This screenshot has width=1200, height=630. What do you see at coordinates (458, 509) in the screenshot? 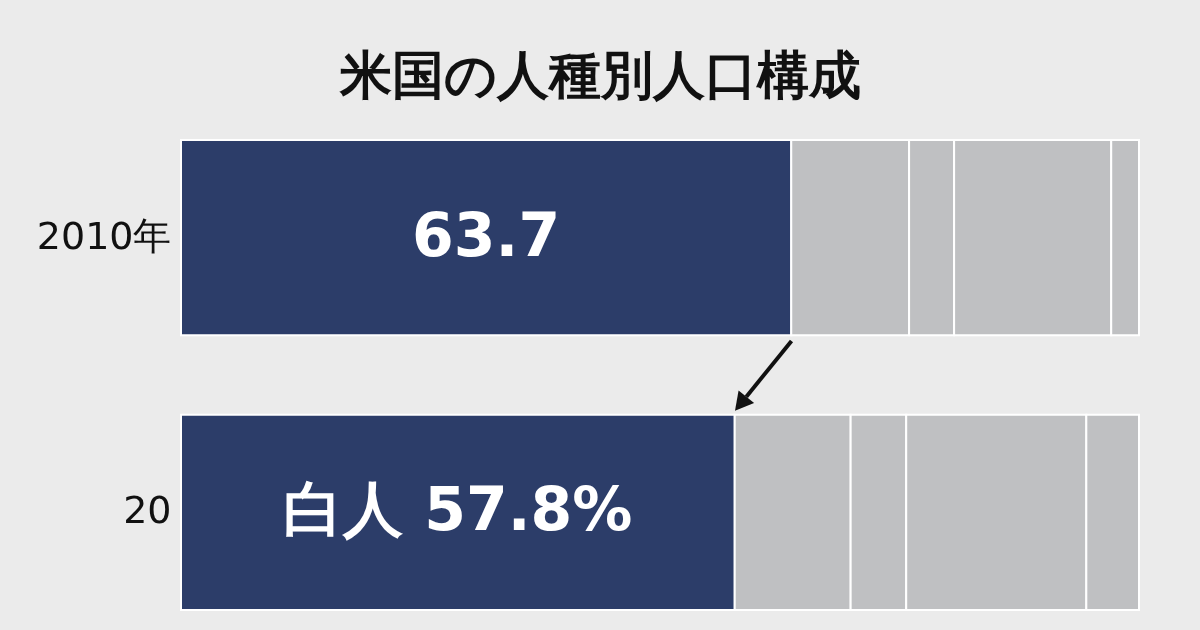
I see `data-label: 白人 57.8%` at bounding box center [458, 509].